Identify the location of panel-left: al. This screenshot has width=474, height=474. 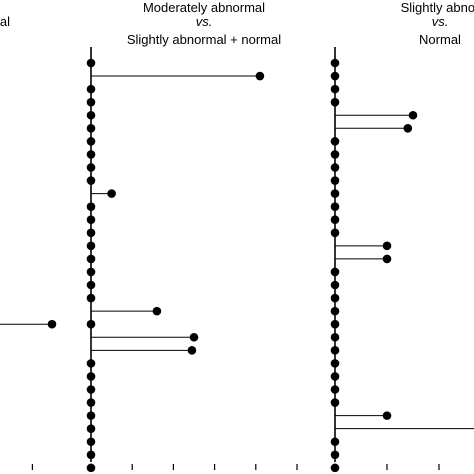
(28, 242).